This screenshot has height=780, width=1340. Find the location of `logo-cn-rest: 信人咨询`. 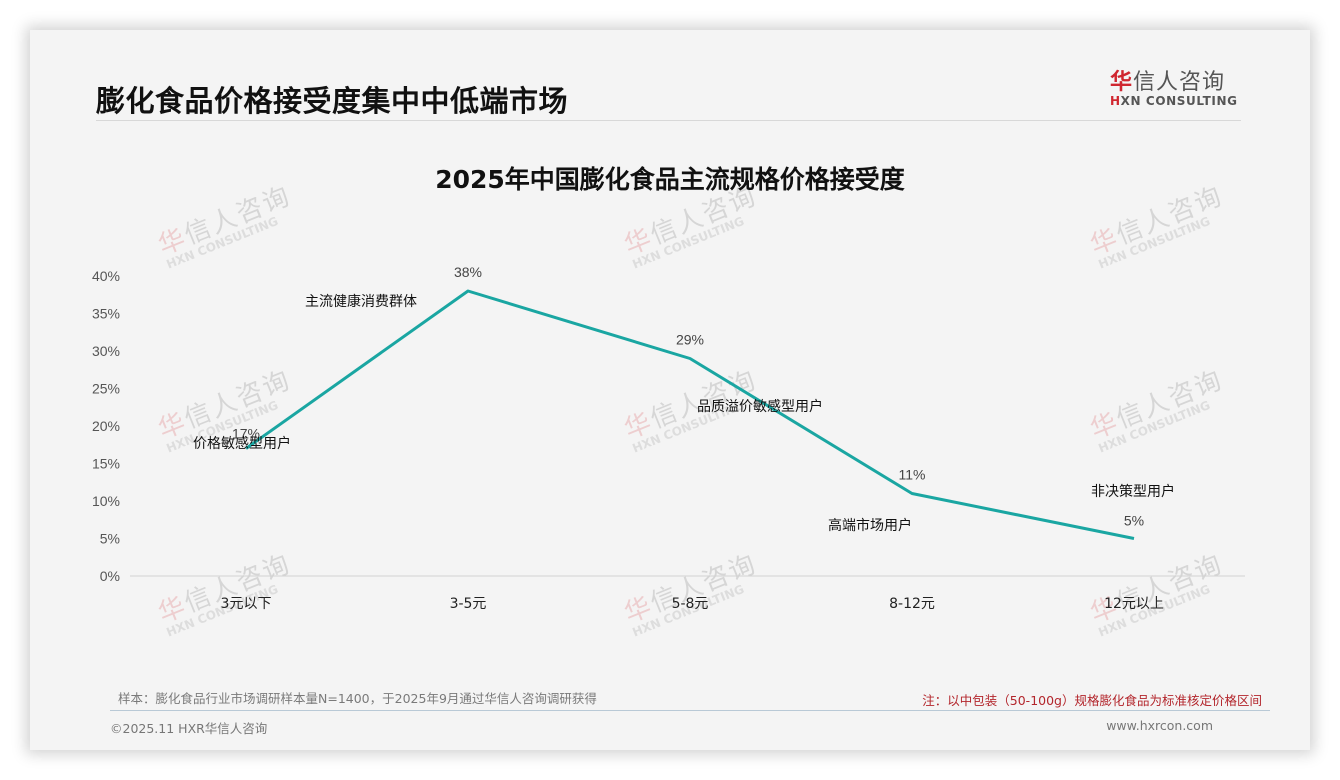

logo-cn-rest: 信人咨询 is located at coordinates (1179, 82).